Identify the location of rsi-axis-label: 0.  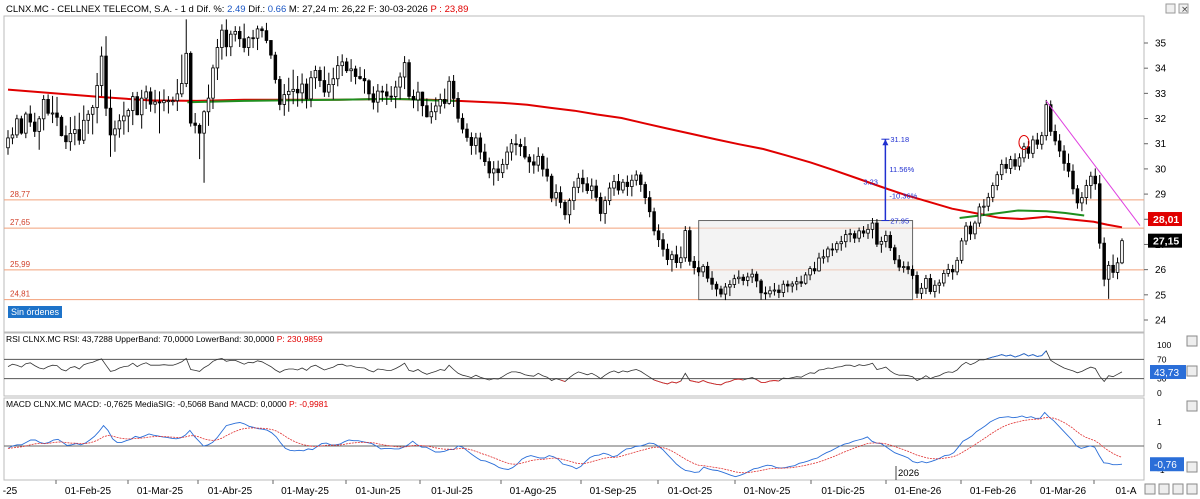
(1159, 393).